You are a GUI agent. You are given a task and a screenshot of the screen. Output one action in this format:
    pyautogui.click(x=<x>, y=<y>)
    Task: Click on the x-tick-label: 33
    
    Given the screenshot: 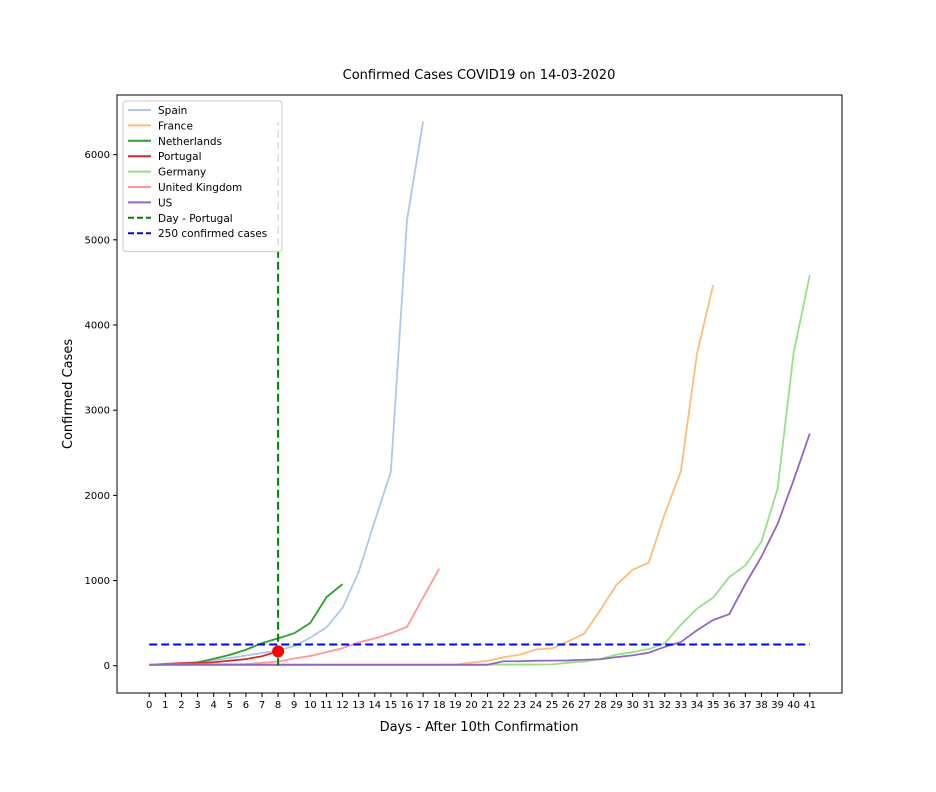 What is the action you would take?
    pyautogui.click(x=681, y=705)
    